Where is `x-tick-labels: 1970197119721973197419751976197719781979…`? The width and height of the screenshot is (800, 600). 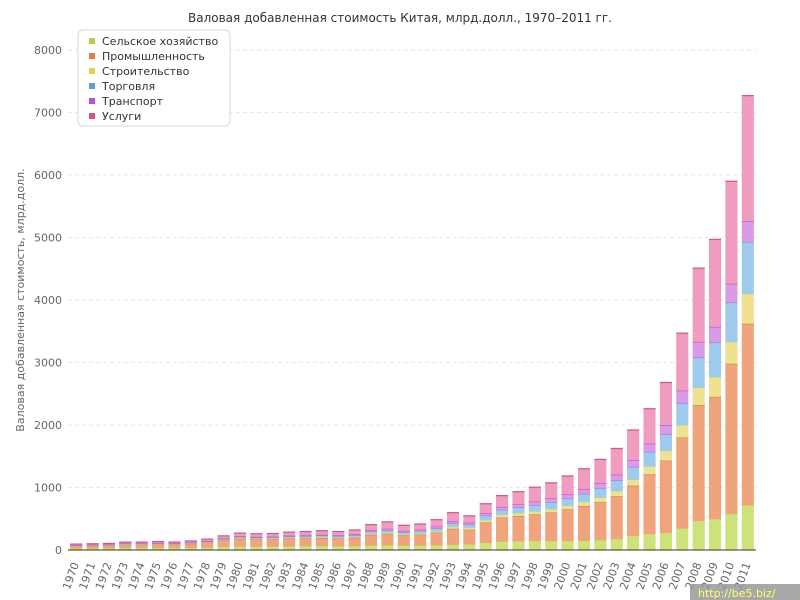
x-tick-labels: 1970197119721973197419751976197719781979… is located at coordinates (406, 576).